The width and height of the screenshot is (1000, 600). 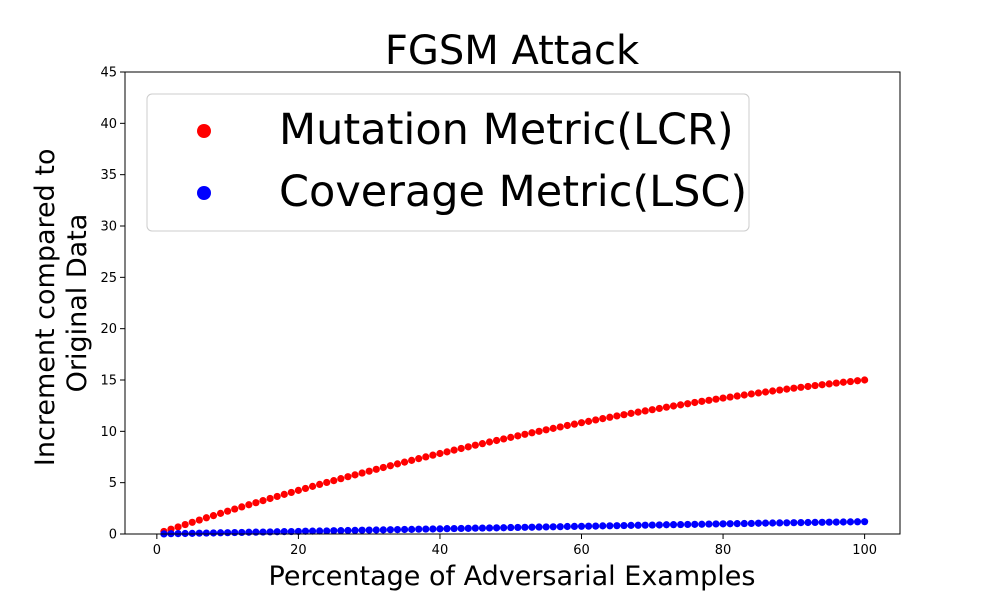 What do you see at coordinates (512, 51) in the screenshot?
I see `chart-title: FGSM Attack` at bounding box center [512, 51].